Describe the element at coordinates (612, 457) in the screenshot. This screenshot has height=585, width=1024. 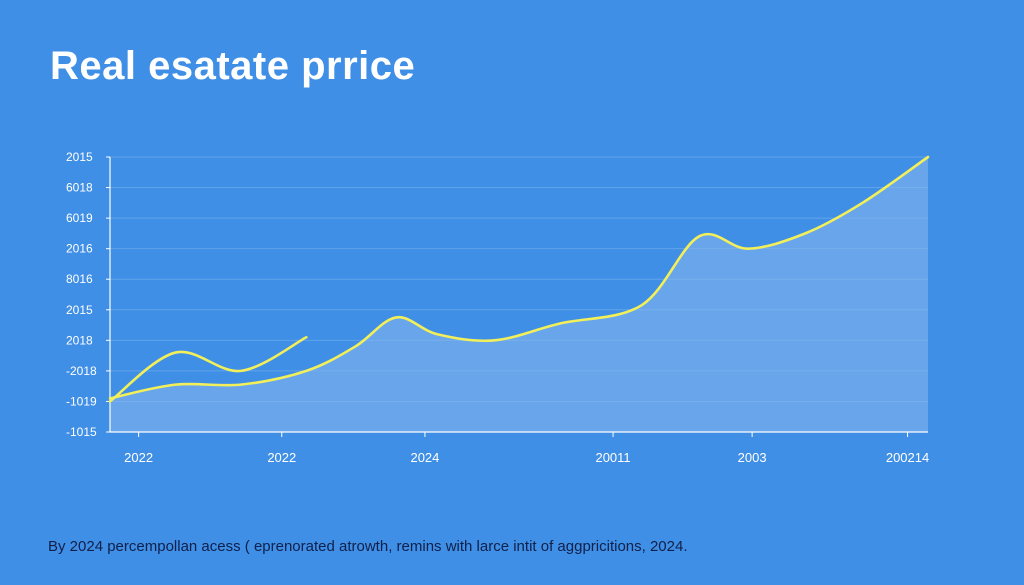
I see `x-tick-label: 20011` at that location.